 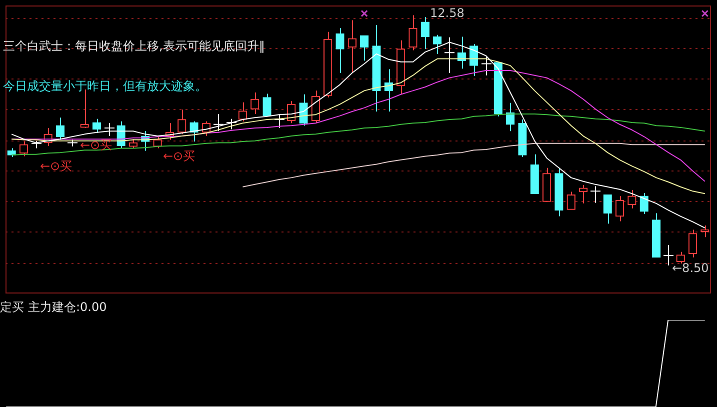 I want to click on annotation: 12.58, so click(x=447, y=13).